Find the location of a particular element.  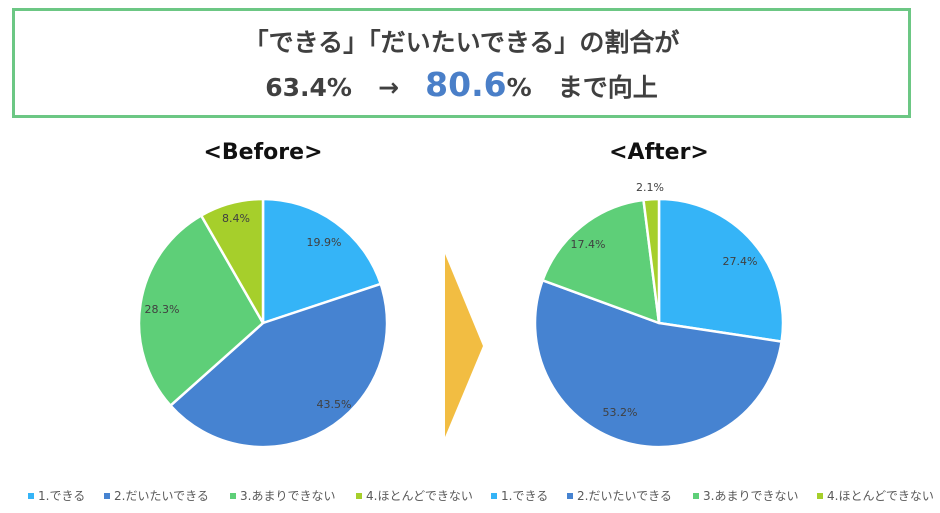

after-legend-item-1: 1.できる is located at coordinates (519, 495).